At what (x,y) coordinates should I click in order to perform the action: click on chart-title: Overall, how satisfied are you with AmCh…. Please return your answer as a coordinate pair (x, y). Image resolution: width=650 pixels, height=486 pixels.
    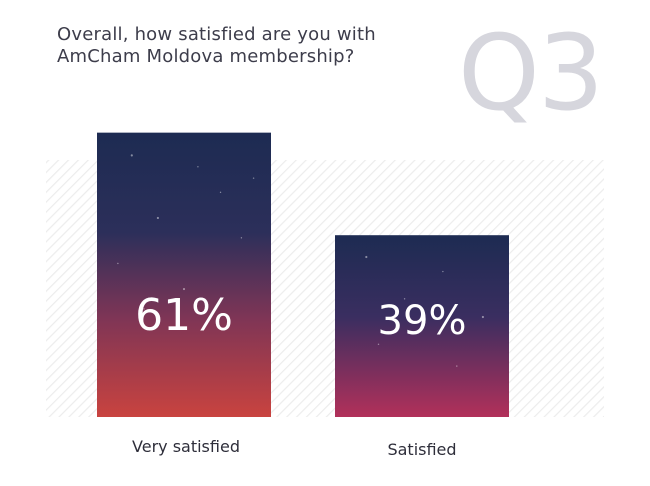
    Looking at the image, I should click on (216, 45).